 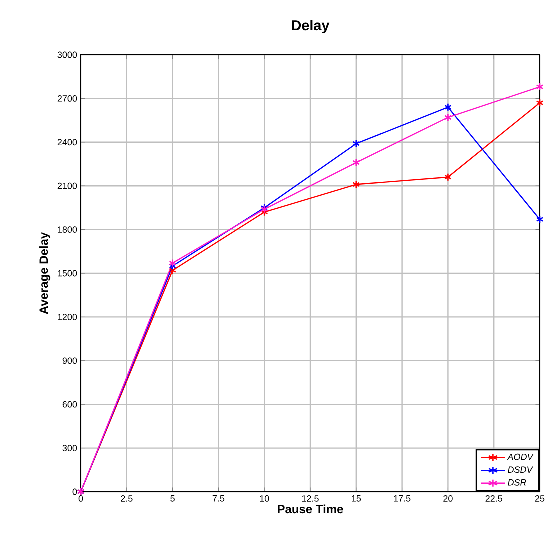 I want to click on y-tick-label: 0, so click(x=75, y=492).